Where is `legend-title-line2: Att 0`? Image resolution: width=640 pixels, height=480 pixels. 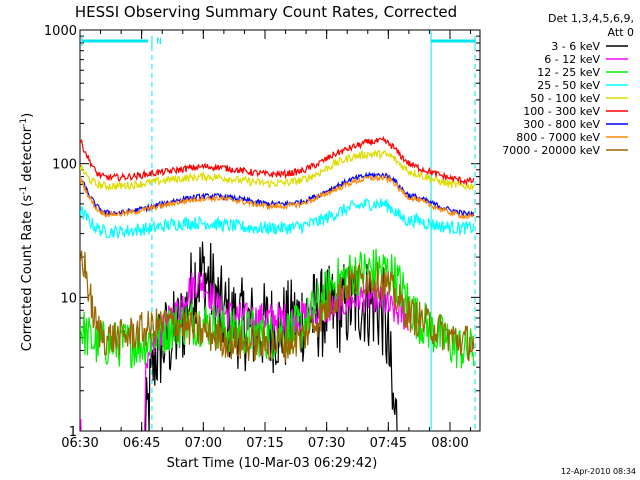
legend-title-line2: Att 0 is located at coordinates (621, 32).